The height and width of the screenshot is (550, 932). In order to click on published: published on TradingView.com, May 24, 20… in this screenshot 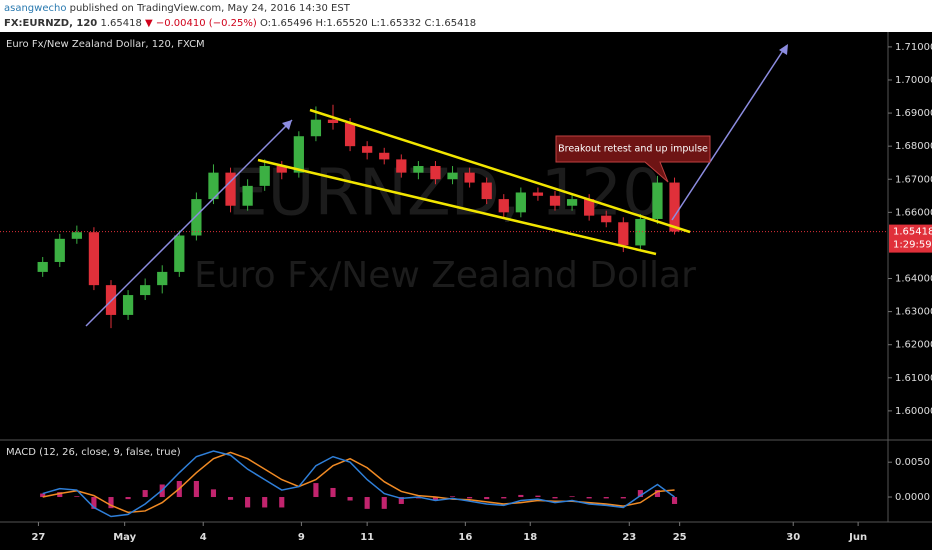, I will do `click(209, 8)`.